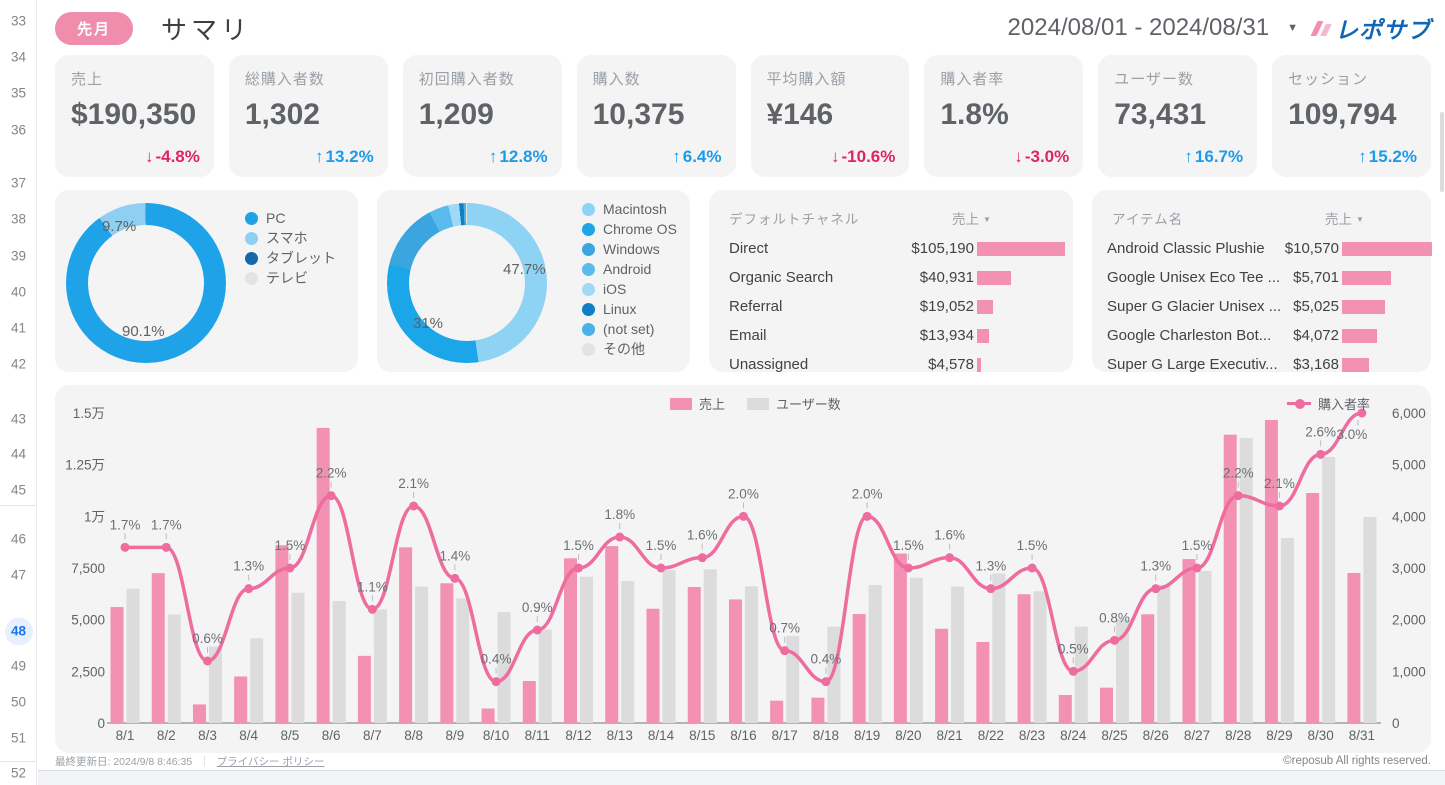 This screenshot has width=1445, height=785. Describe the element at coordinates (712, 404) in the screenshot. I see `legend-label: 売上` at that location.